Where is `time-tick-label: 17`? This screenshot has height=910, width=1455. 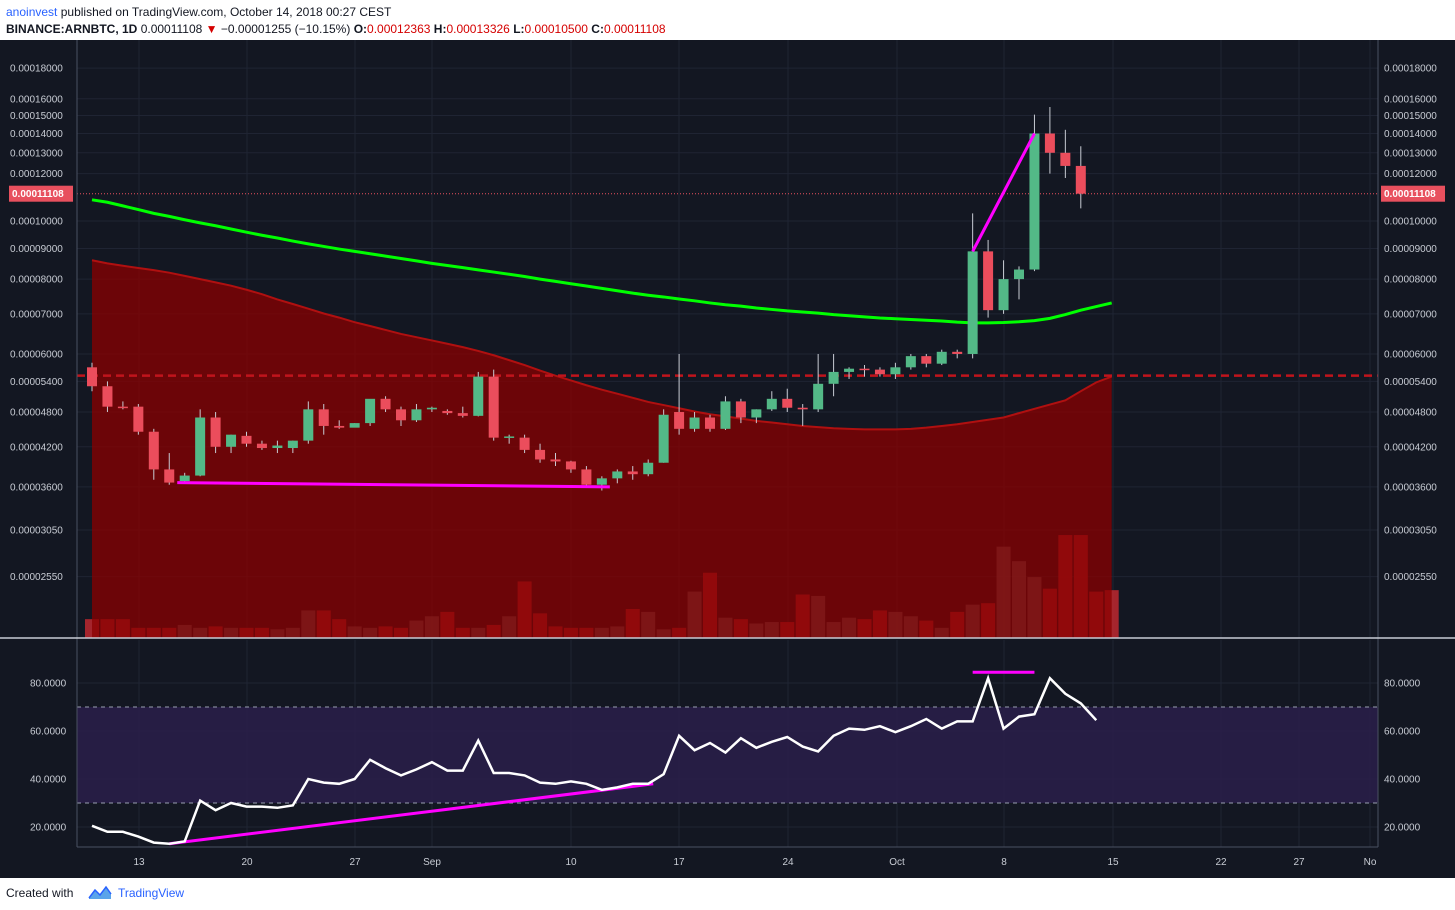
time-tick-label: 17 is located at coordinates (679, 862).